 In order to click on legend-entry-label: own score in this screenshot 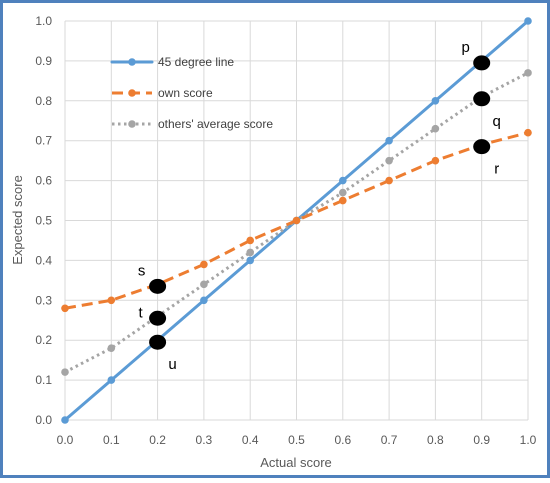, I will do `click(185, 93)`.